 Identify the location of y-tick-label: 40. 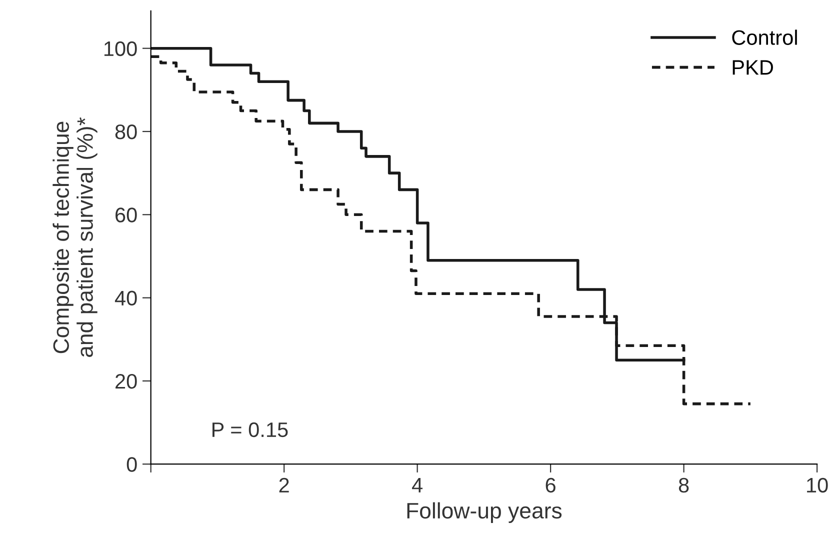
(125, 298).